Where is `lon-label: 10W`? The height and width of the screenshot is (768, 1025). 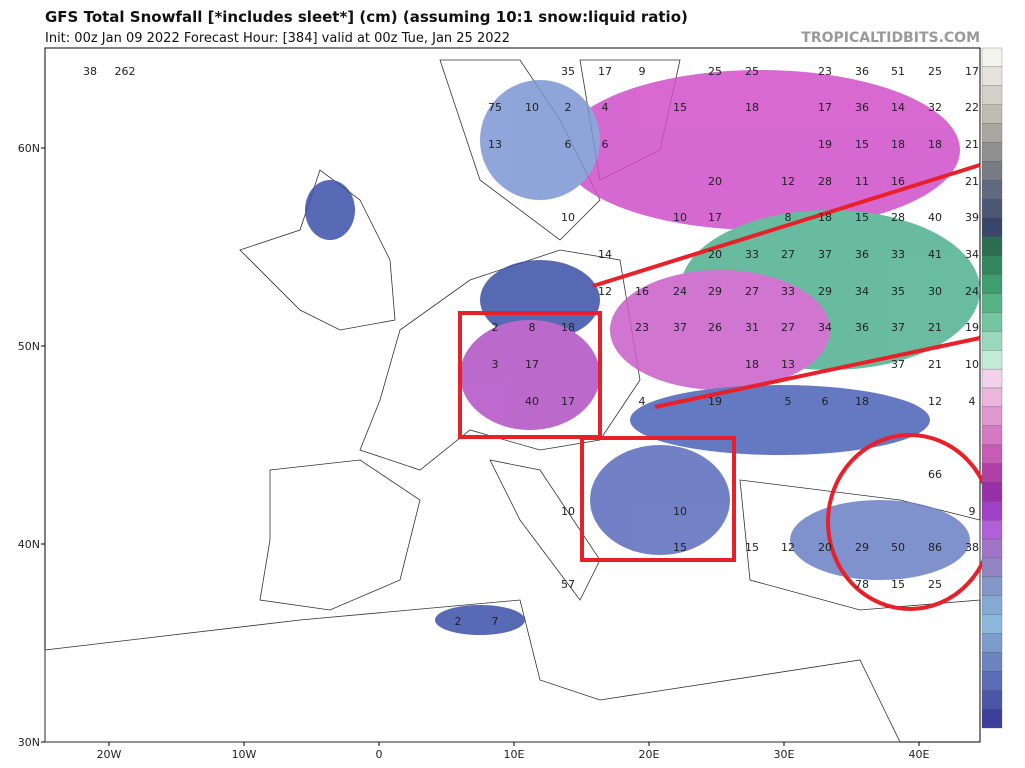 lon-label: 10W is located at coordinates (244, 754).